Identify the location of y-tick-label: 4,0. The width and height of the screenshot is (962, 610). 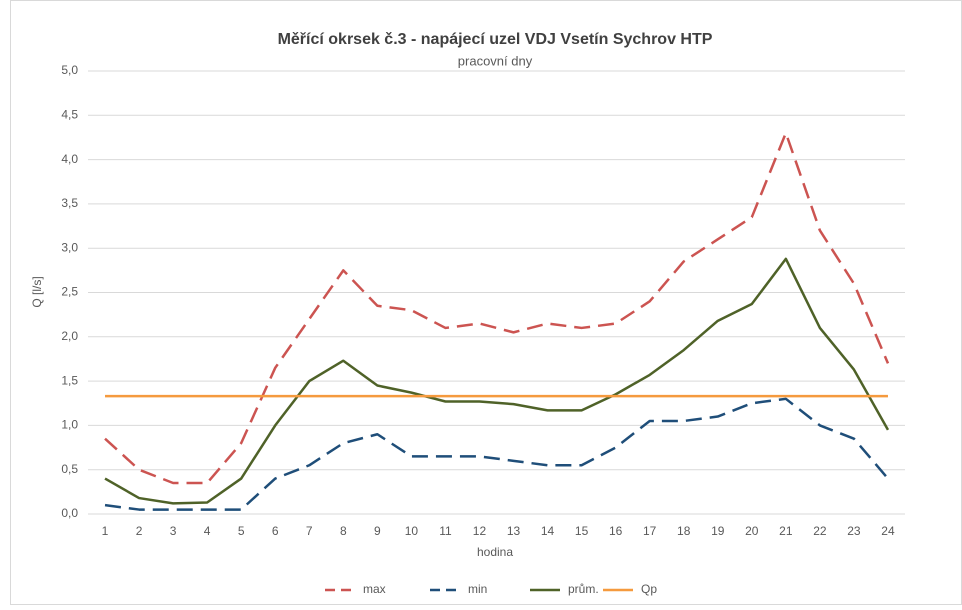
(69, 159).